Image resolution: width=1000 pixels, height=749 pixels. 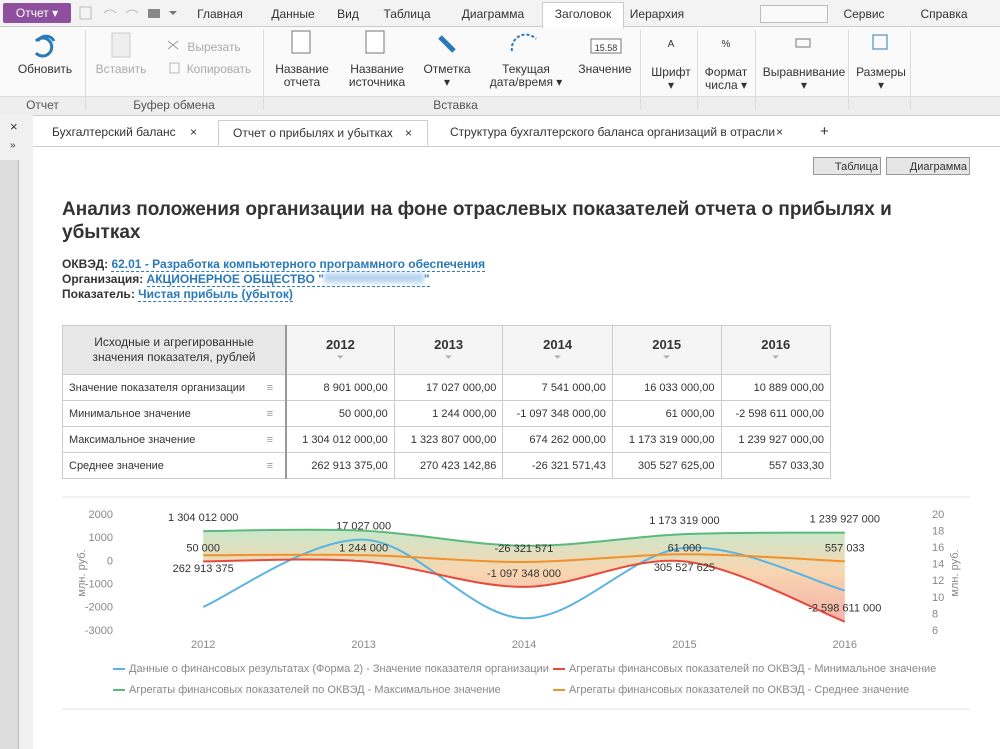 I want to click on value-cell: 1 323 807 000,00, so click(x=448, y=439).